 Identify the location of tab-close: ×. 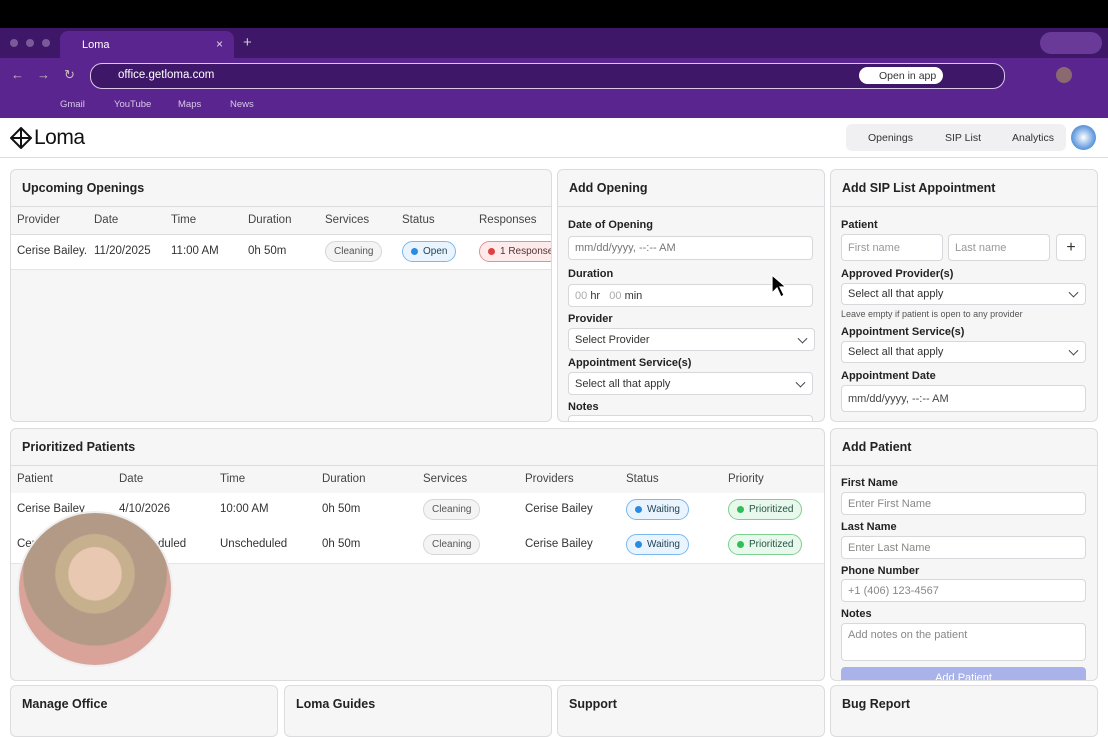
(220, 44).